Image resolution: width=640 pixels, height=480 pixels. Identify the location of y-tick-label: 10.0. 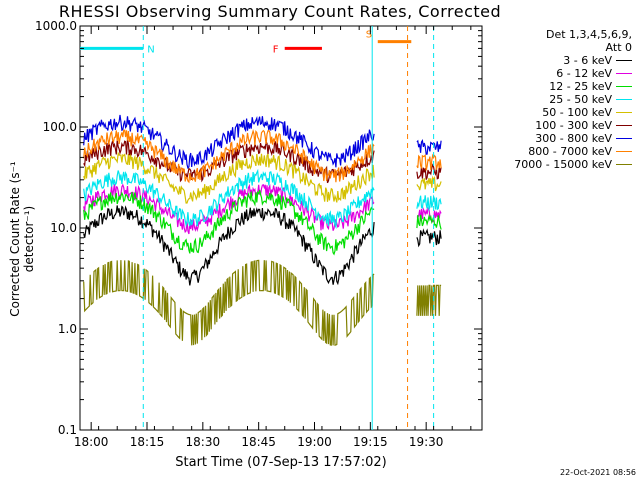
(63, 228).